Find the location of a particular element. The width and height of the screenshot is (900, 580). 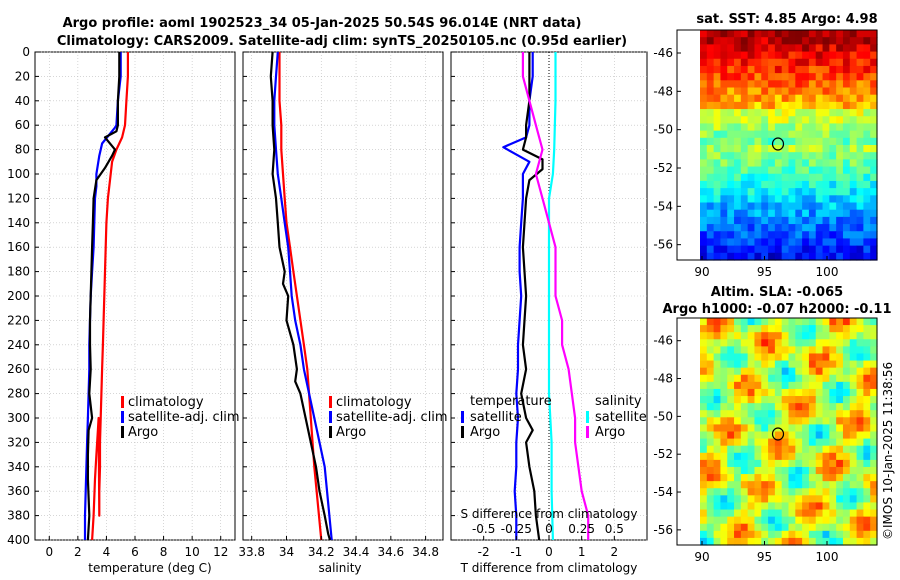

salinity-legend: climatology satellite-adj. clim Argo is located at coordinates (388, 417).